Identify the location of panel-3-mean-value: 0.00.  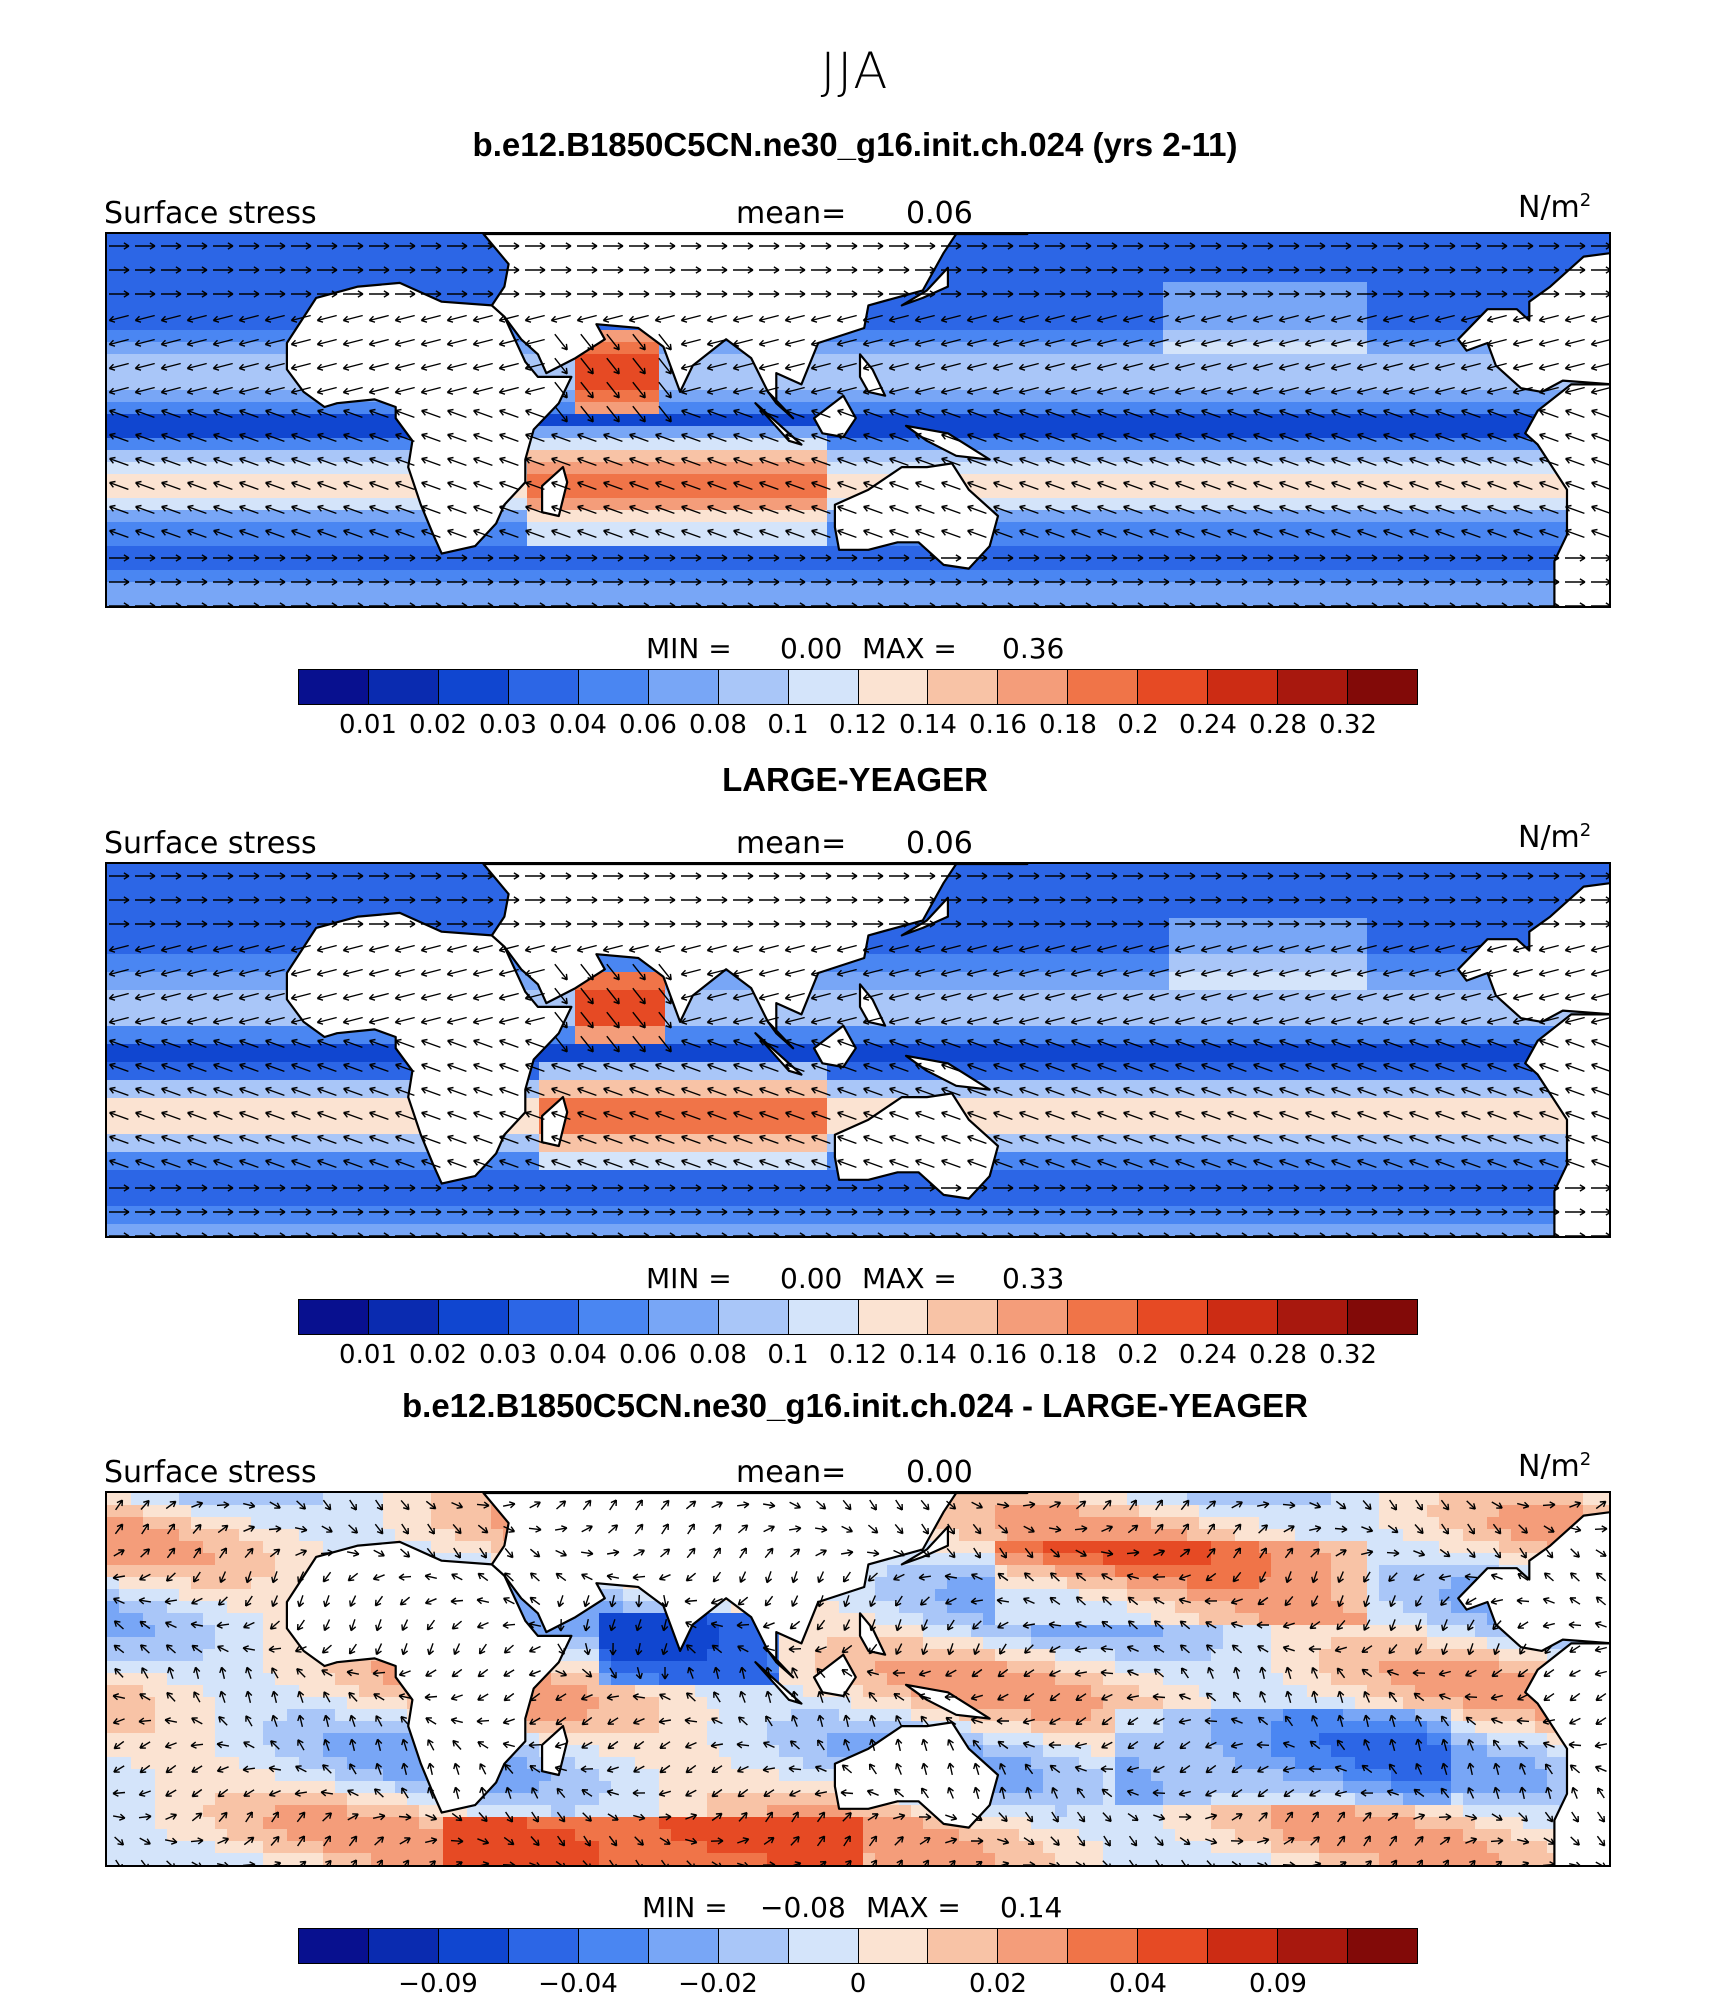
(939, 1472).